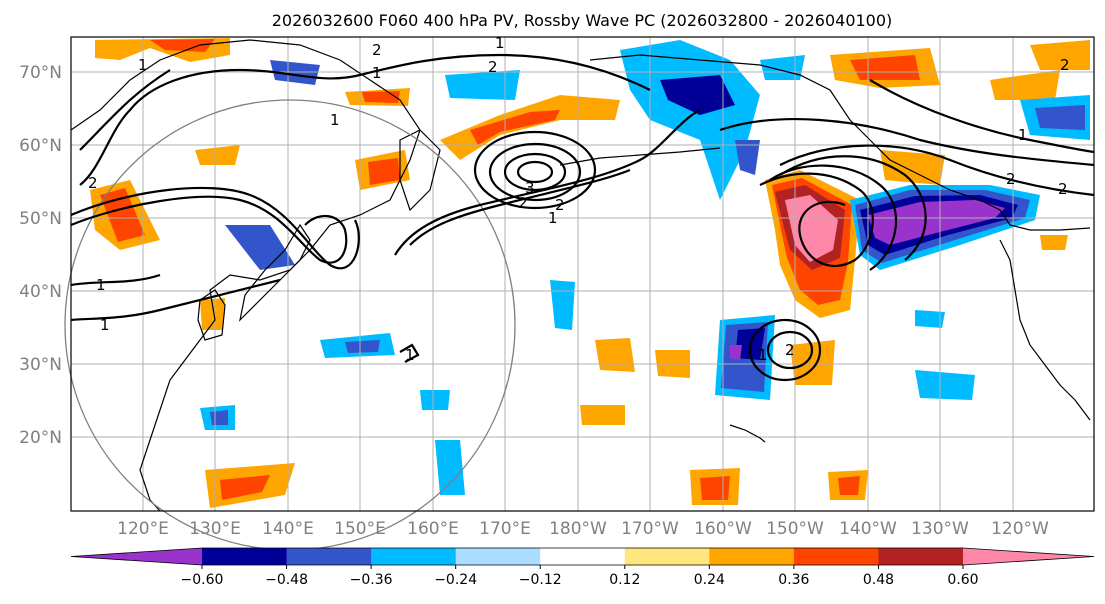 Image resolution: width=1105 pixels, height=604 pixels. What do you see at coordinates (747, 433) in the screenshot?
I see `hawaii-islands` at bounding box center [747, 433].